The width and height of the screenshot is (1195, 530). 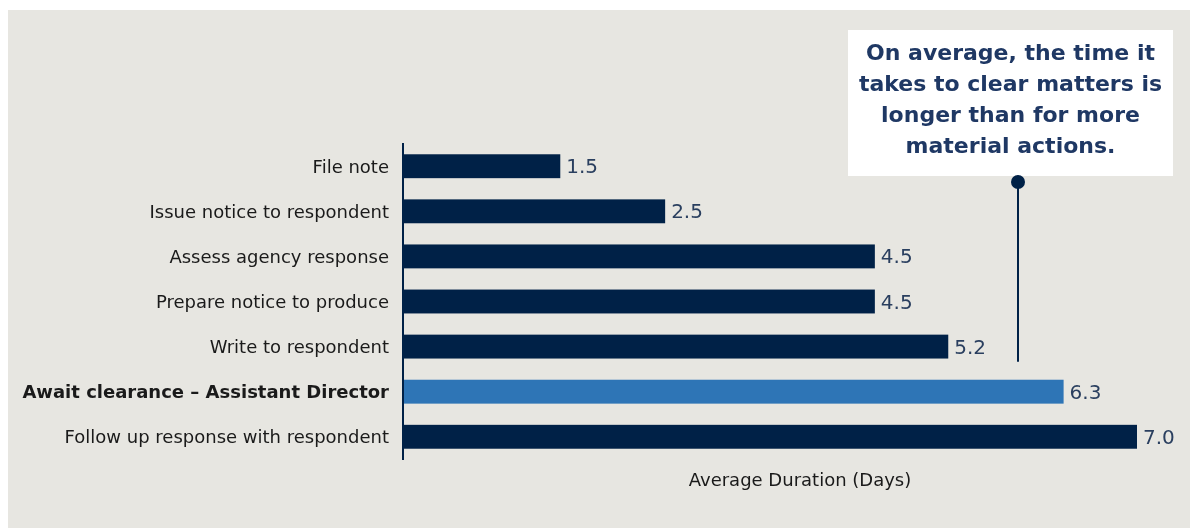 What do you see at coordinates (299, 346) in the screenshot?
I see `y-tick-label: Write to respondent` at bounding box center [299, 346].